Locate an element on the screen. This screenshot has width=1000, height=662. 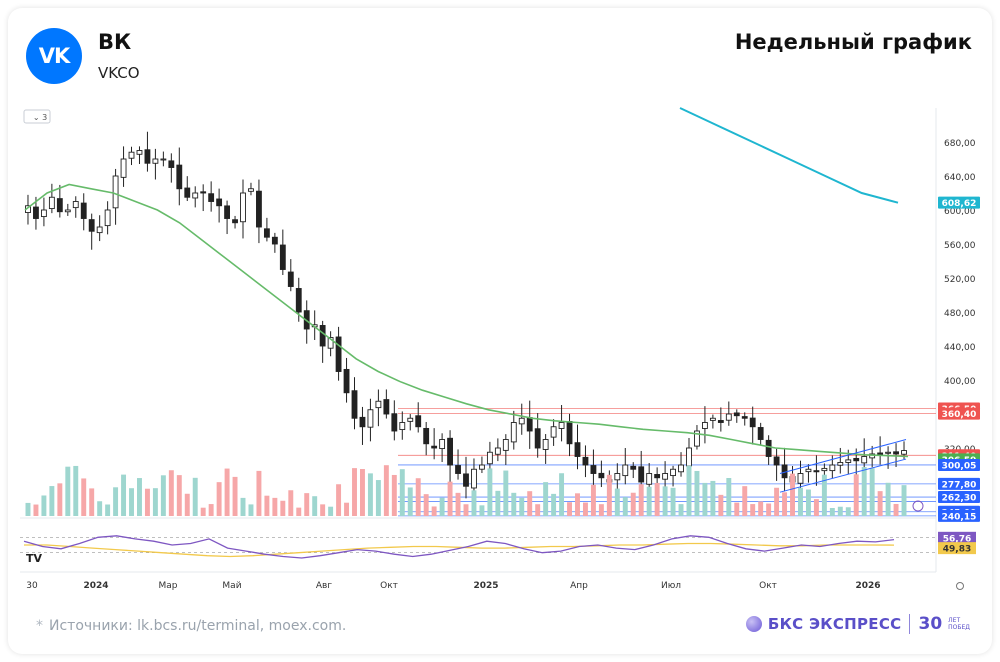
interval-badge is located at coordinates (37, 116).